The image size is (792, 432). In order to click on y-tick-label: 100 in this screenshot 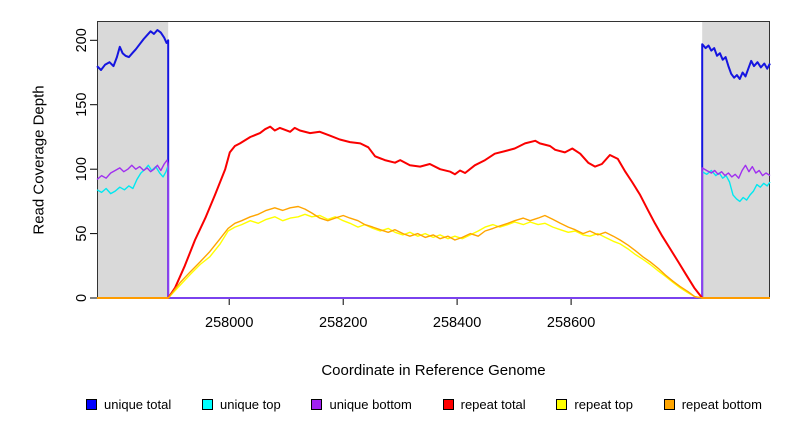, I will do `click(82, 169)`.